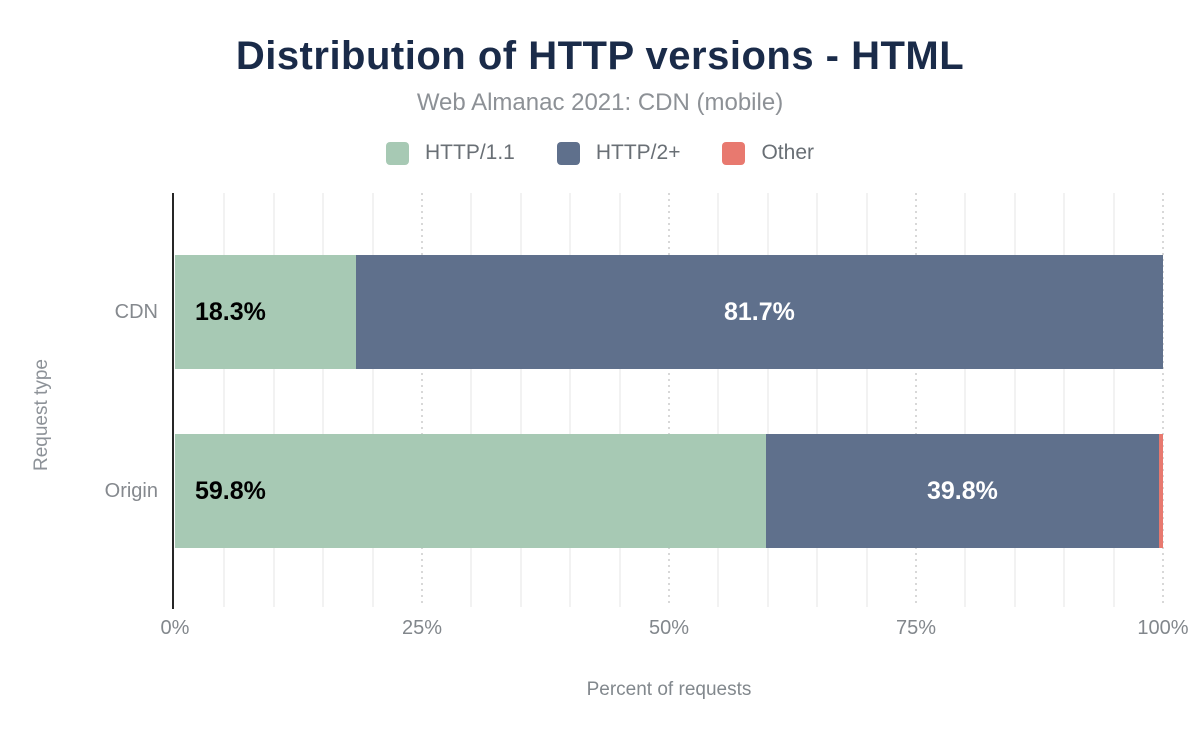  Describe the element at coordinates (136, 312) in the screenshot. I see `y-category-label-cdn: CDN` at that location.